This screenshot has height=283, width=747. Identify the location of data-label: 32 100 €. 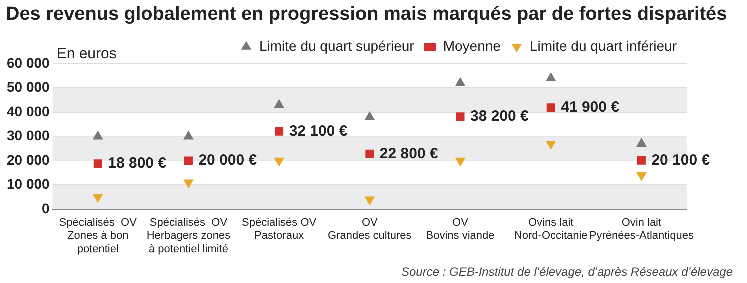
(318, 131).